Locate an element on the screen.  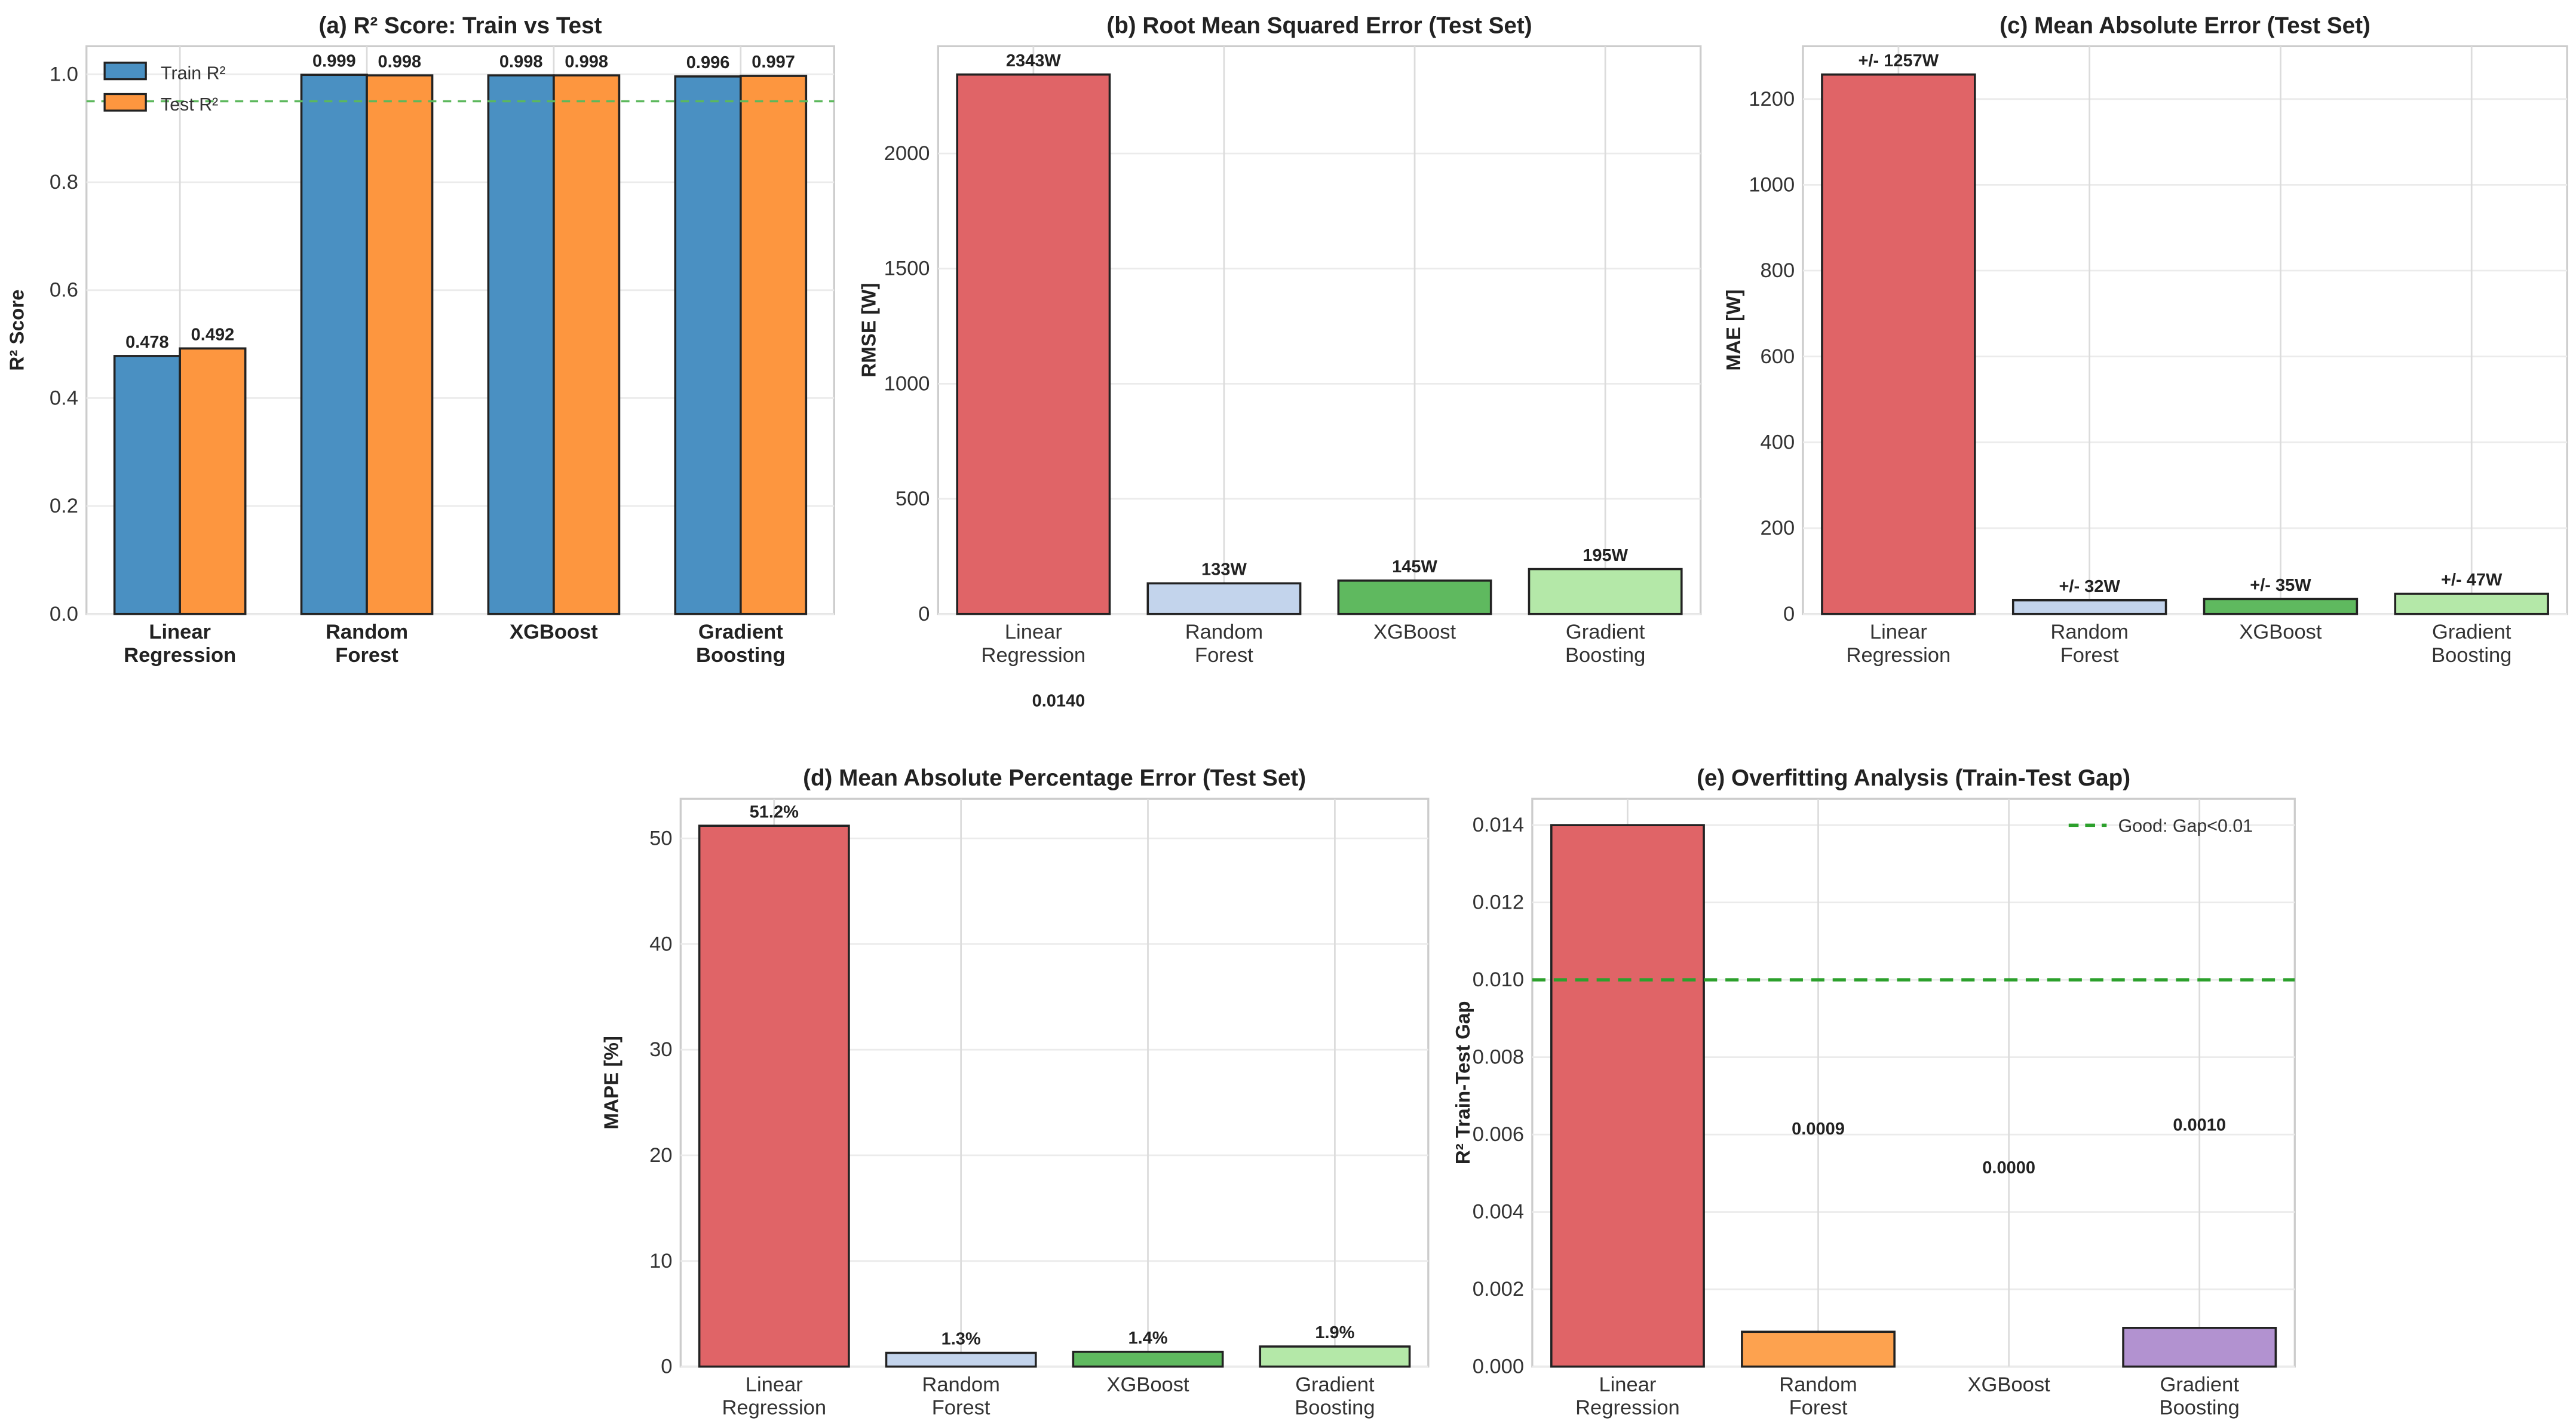
y-axis-label: MAPE [%] is located at coordinates (611, 1083).